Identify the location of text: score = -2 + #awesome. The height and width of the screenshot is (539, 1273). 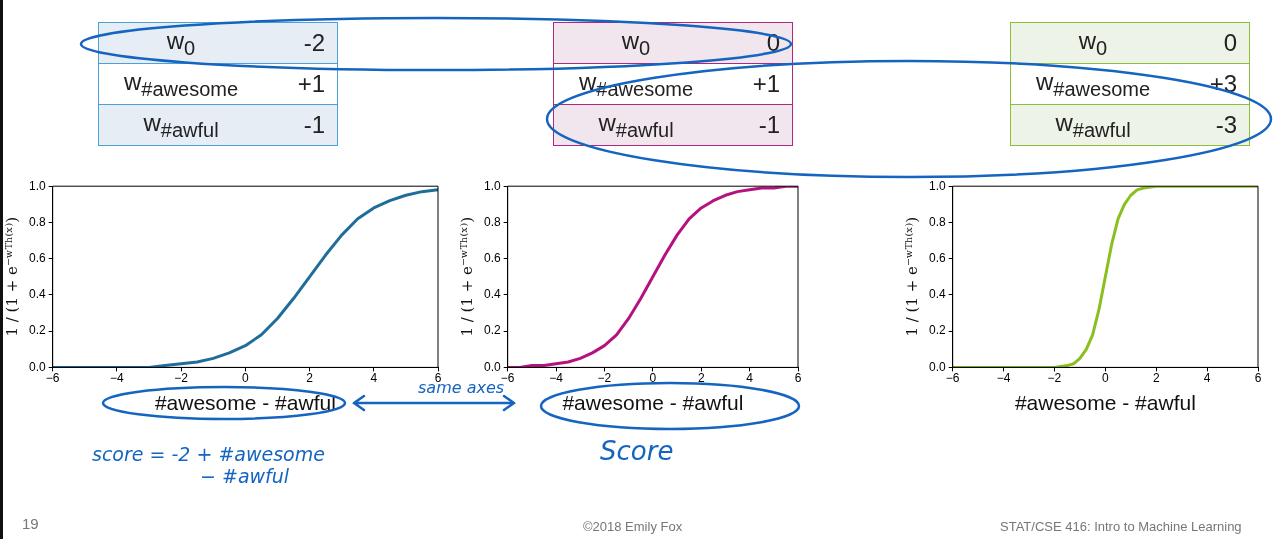
(208, 454).